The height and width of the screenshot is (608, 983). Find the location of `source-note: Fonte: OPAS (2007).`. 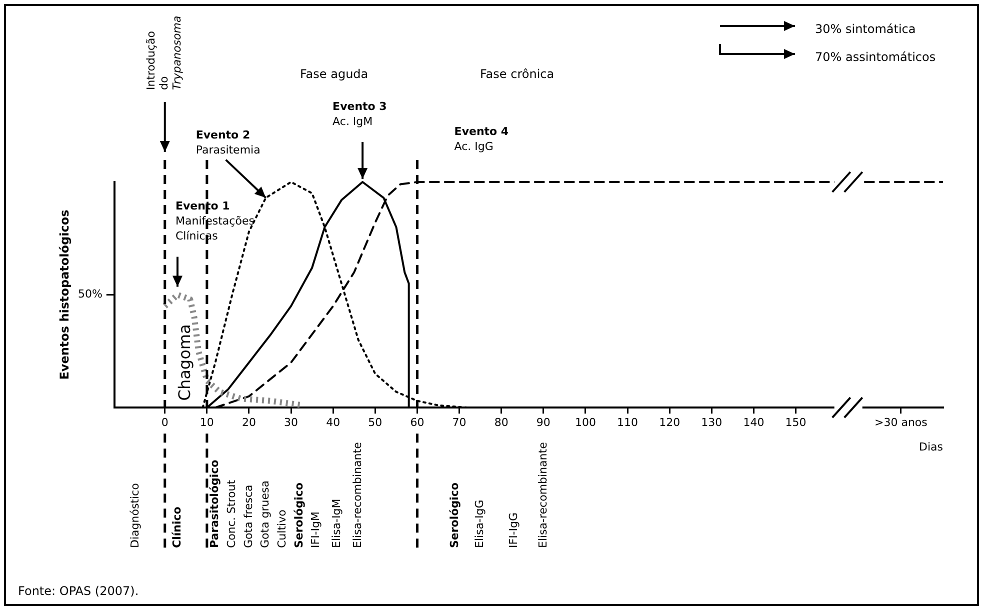

source-note: Fonte: OPAS (2007). is located at coordinates (78, 591).